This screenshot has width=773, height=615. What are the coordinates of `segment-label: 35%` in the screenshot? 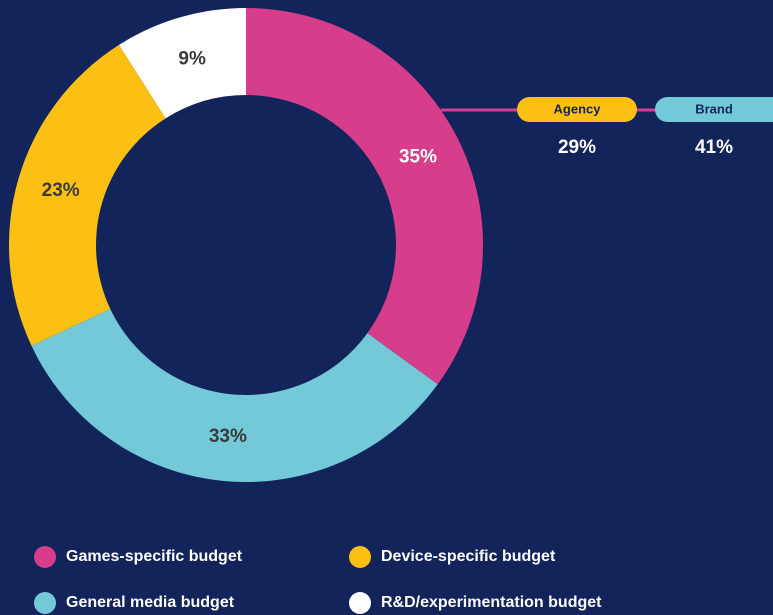 It's located at (418, 156).